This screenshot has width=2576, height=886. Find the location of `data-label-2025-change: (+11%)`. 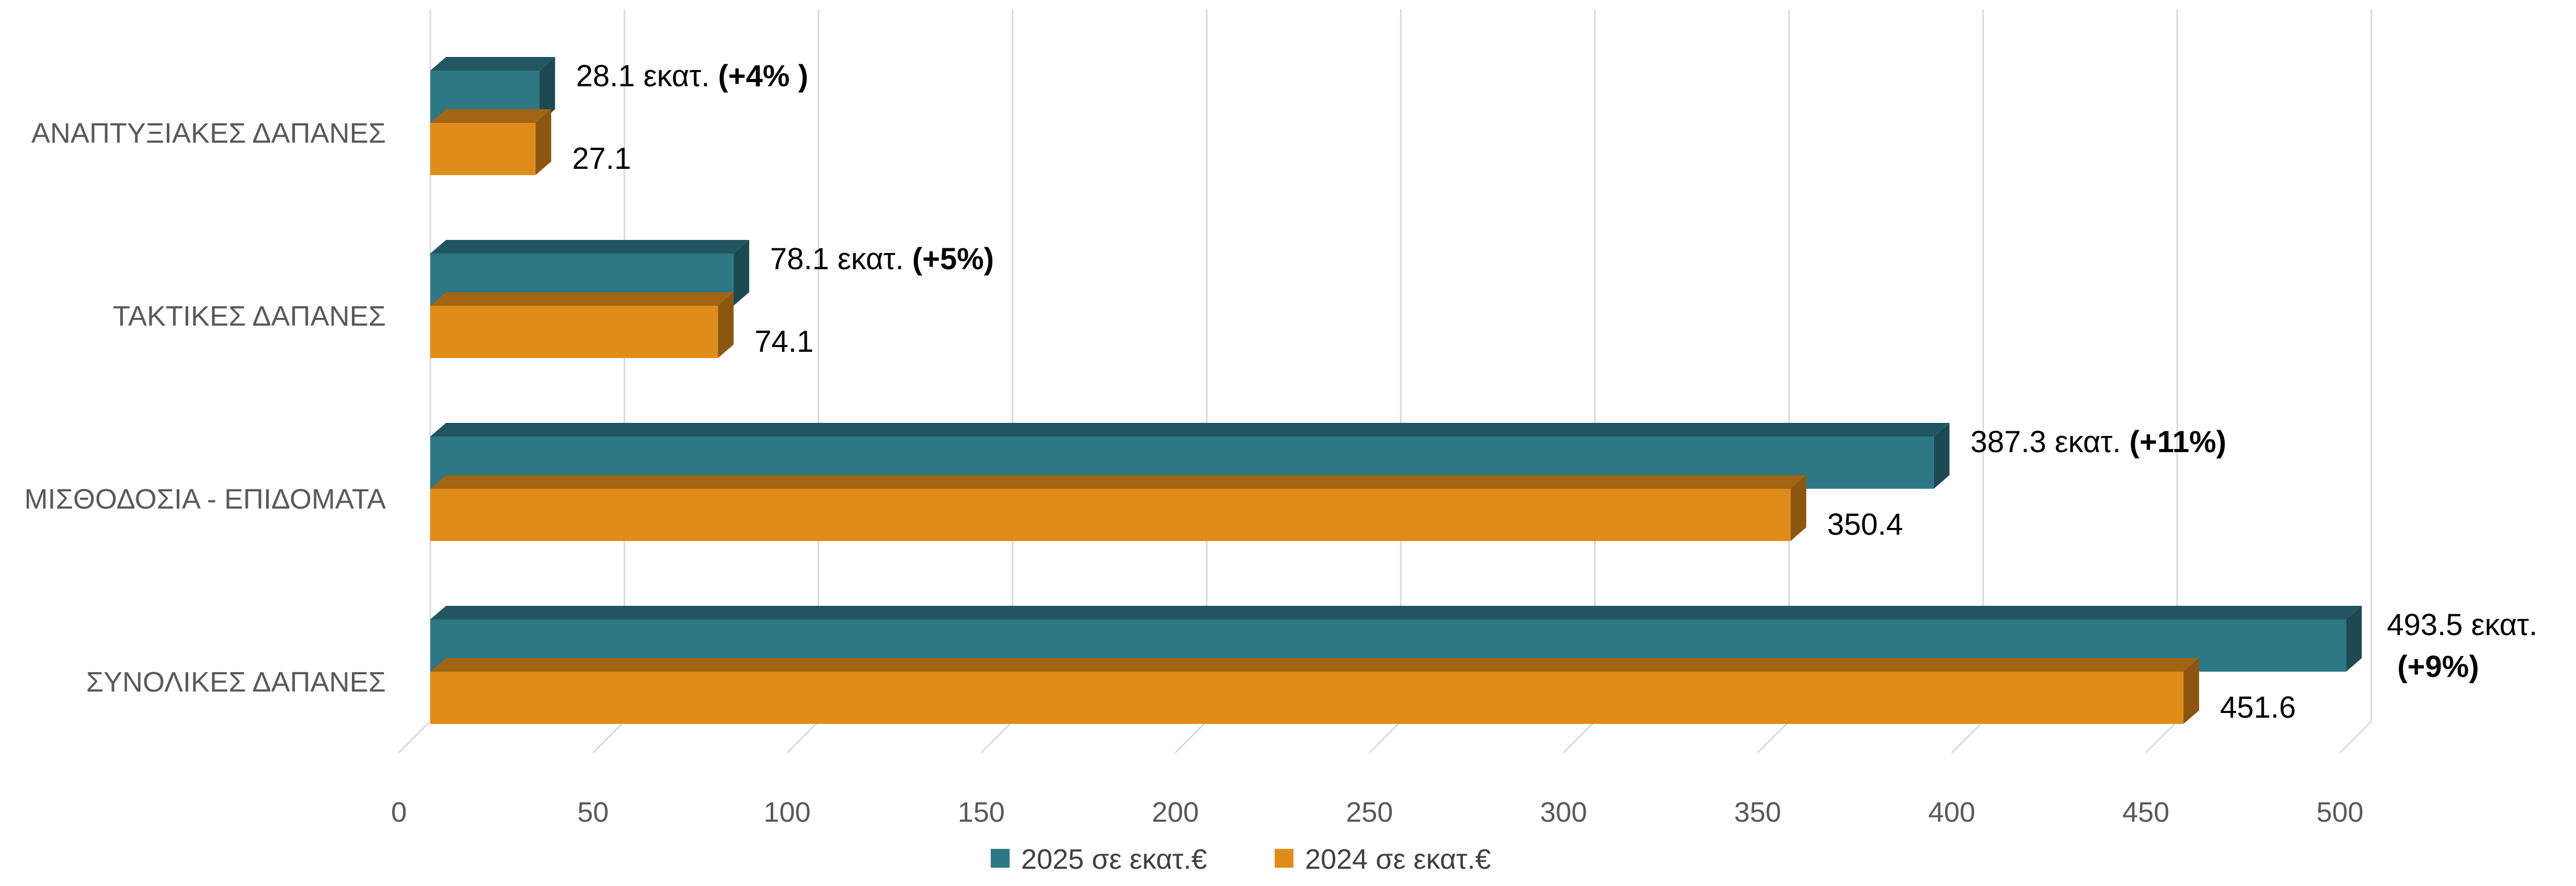

data-label-2025-change: (+11%) is located at coordinates (2178, 442).